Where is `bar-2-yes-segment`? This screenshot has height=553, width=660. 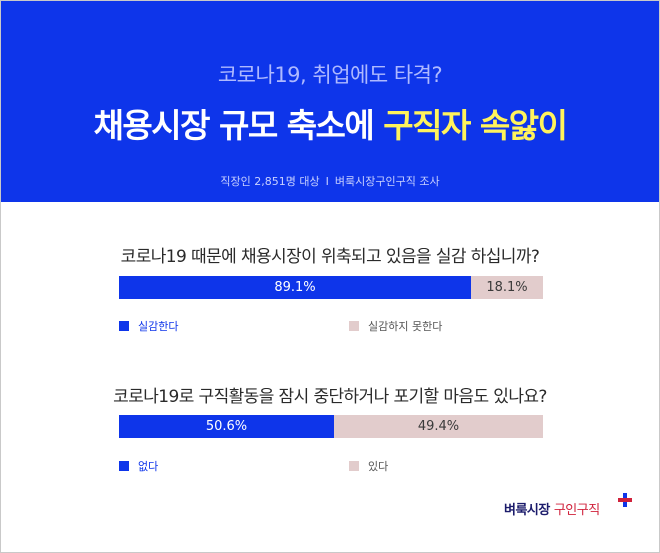
bar-2-yes-segment is located at coordinates (438, 426).